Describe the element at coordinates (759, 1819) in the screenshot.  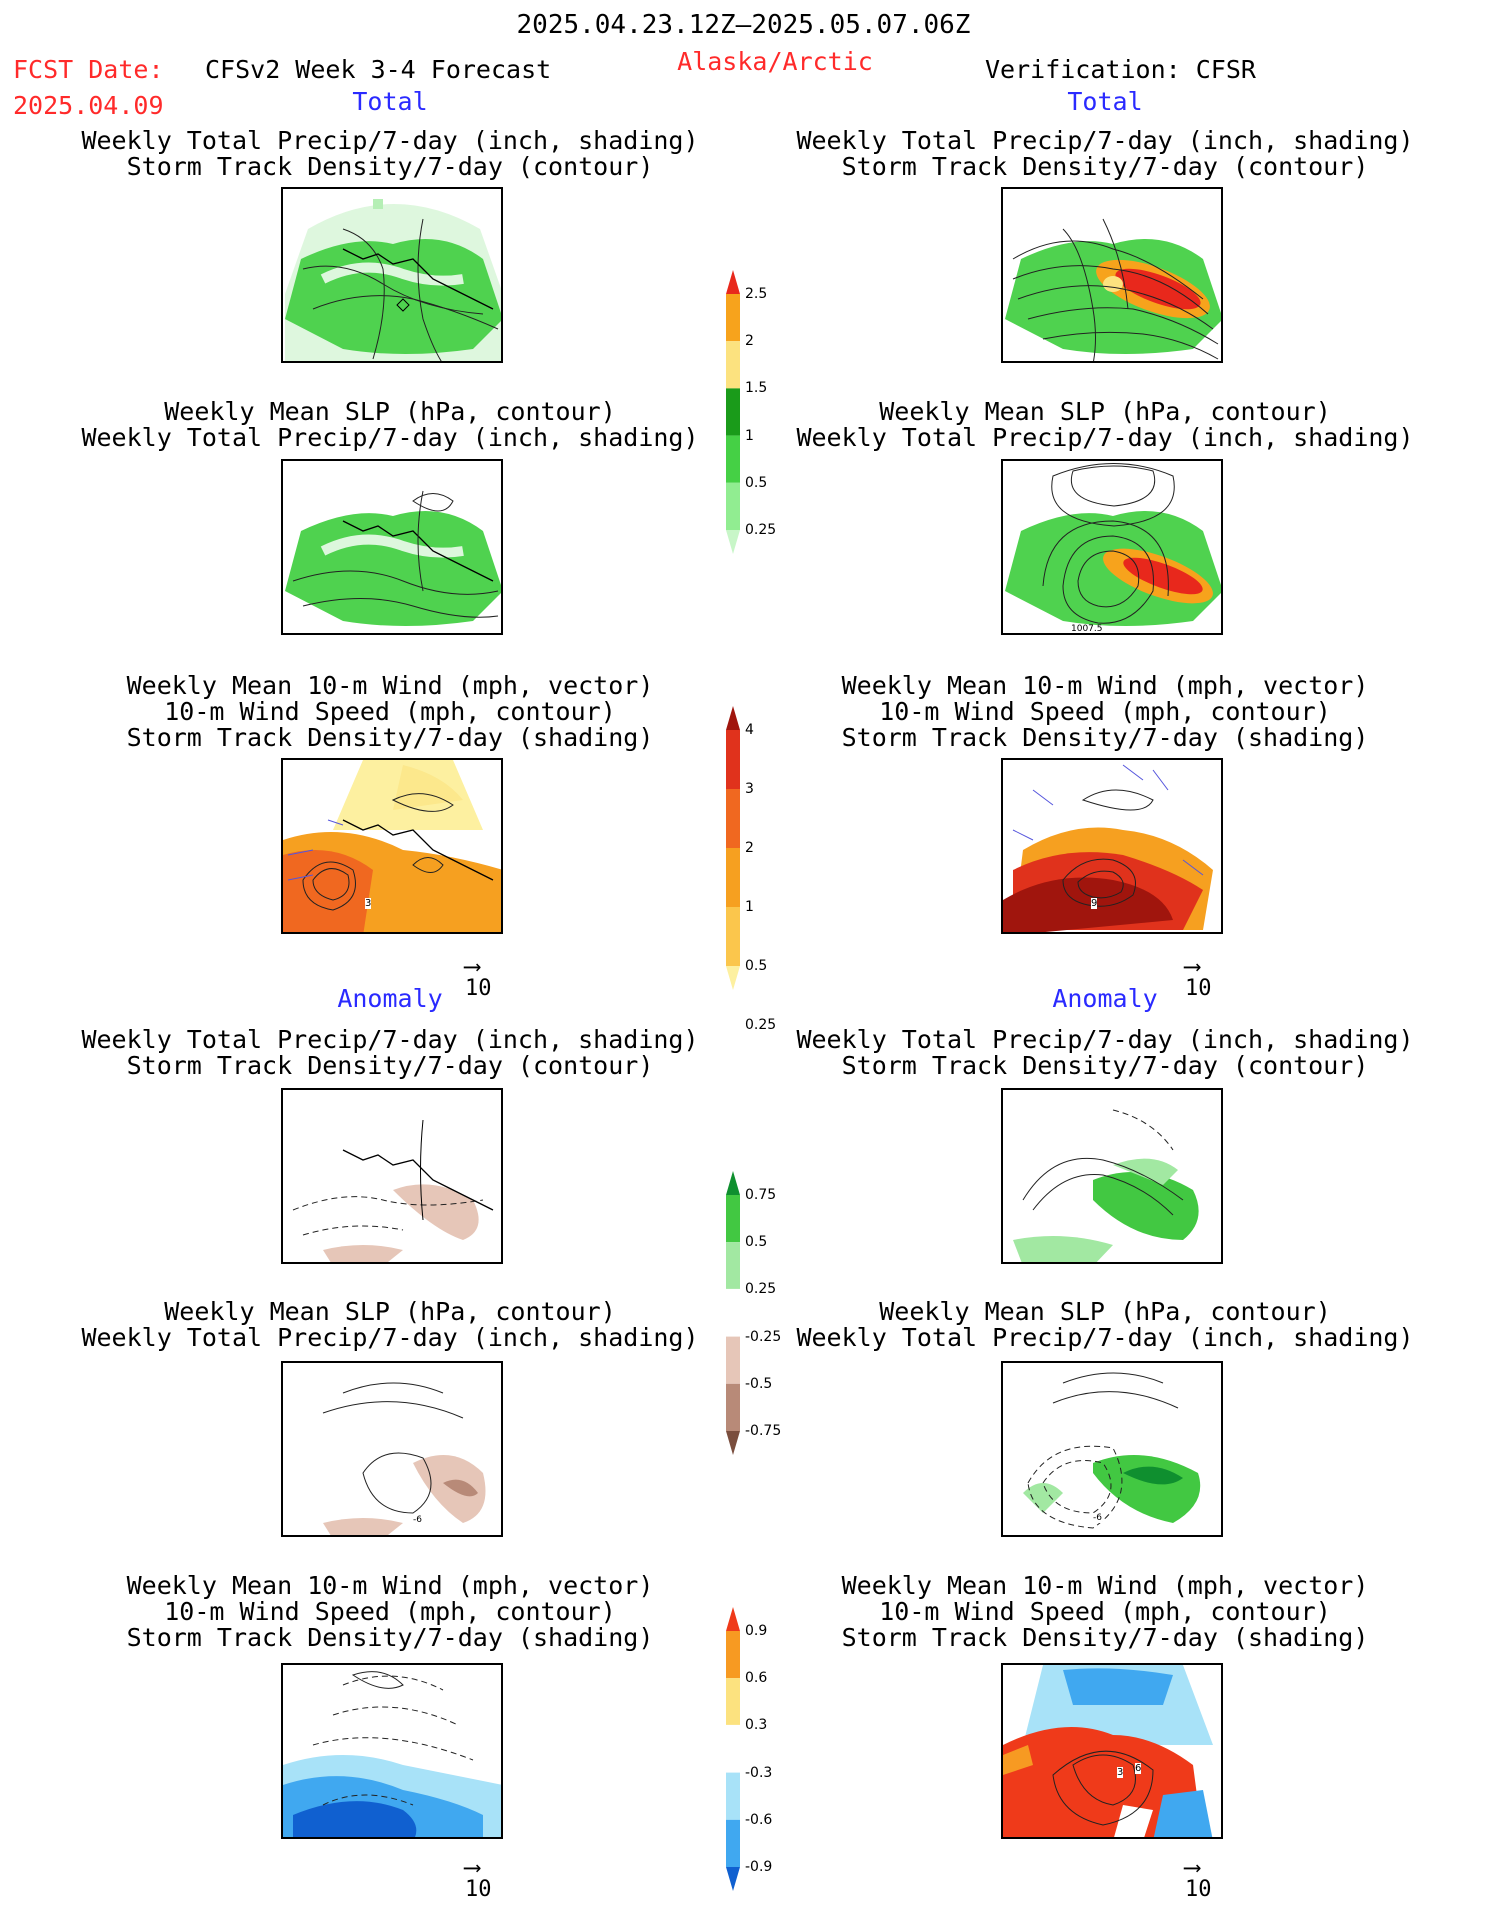
I see `colorbar-tick-label: -0.6` at that location.